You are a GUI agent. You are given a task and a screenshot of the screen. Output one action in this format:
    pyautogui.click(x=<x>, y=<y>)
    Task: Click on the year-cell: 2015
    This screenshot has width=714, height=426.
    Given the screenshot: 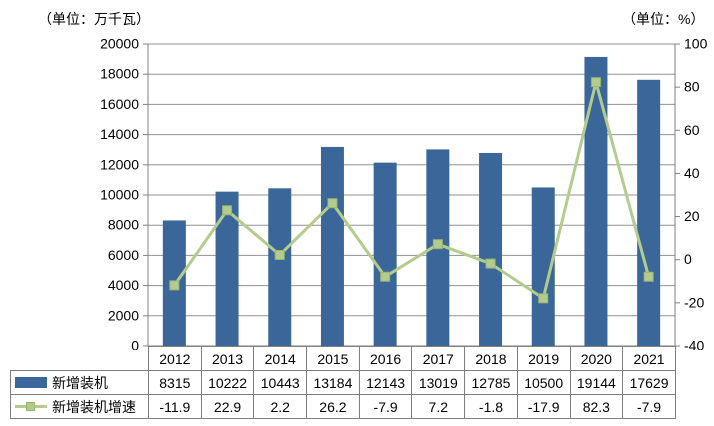 What is the action you would take?
    pyautogui.click(x=333, y=358)
    